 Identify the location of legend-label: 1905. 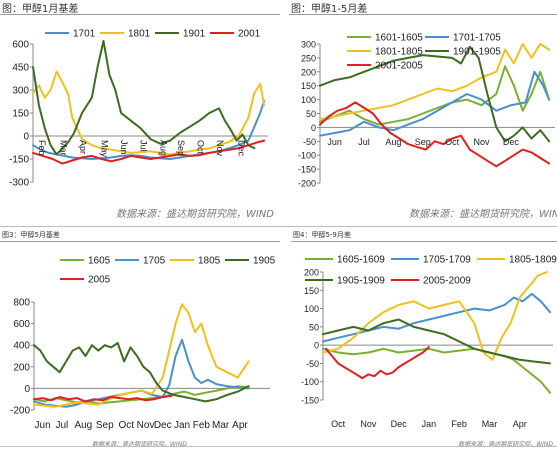
(264, 261).